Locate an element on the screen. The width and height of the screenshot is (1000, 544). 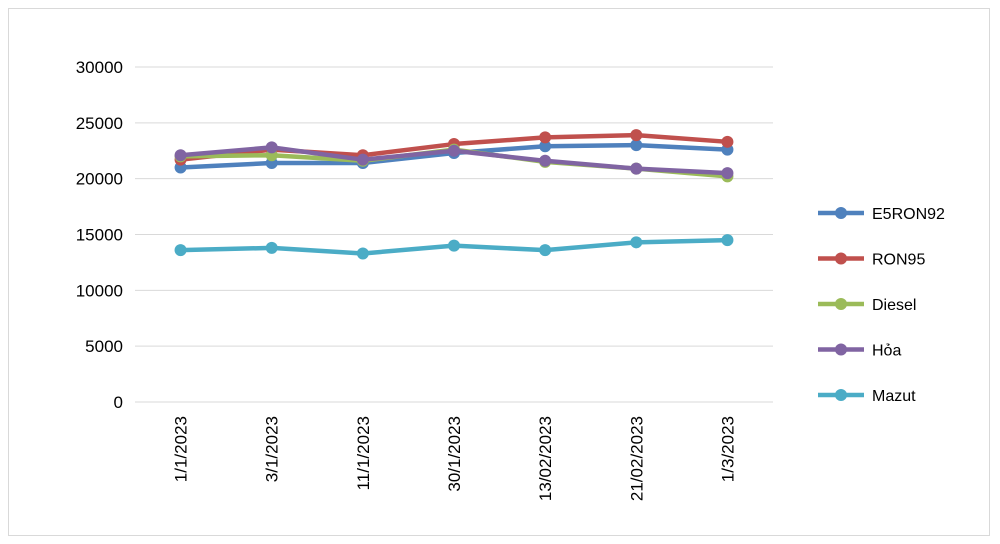
series-group is located at coordinates (454, 194).